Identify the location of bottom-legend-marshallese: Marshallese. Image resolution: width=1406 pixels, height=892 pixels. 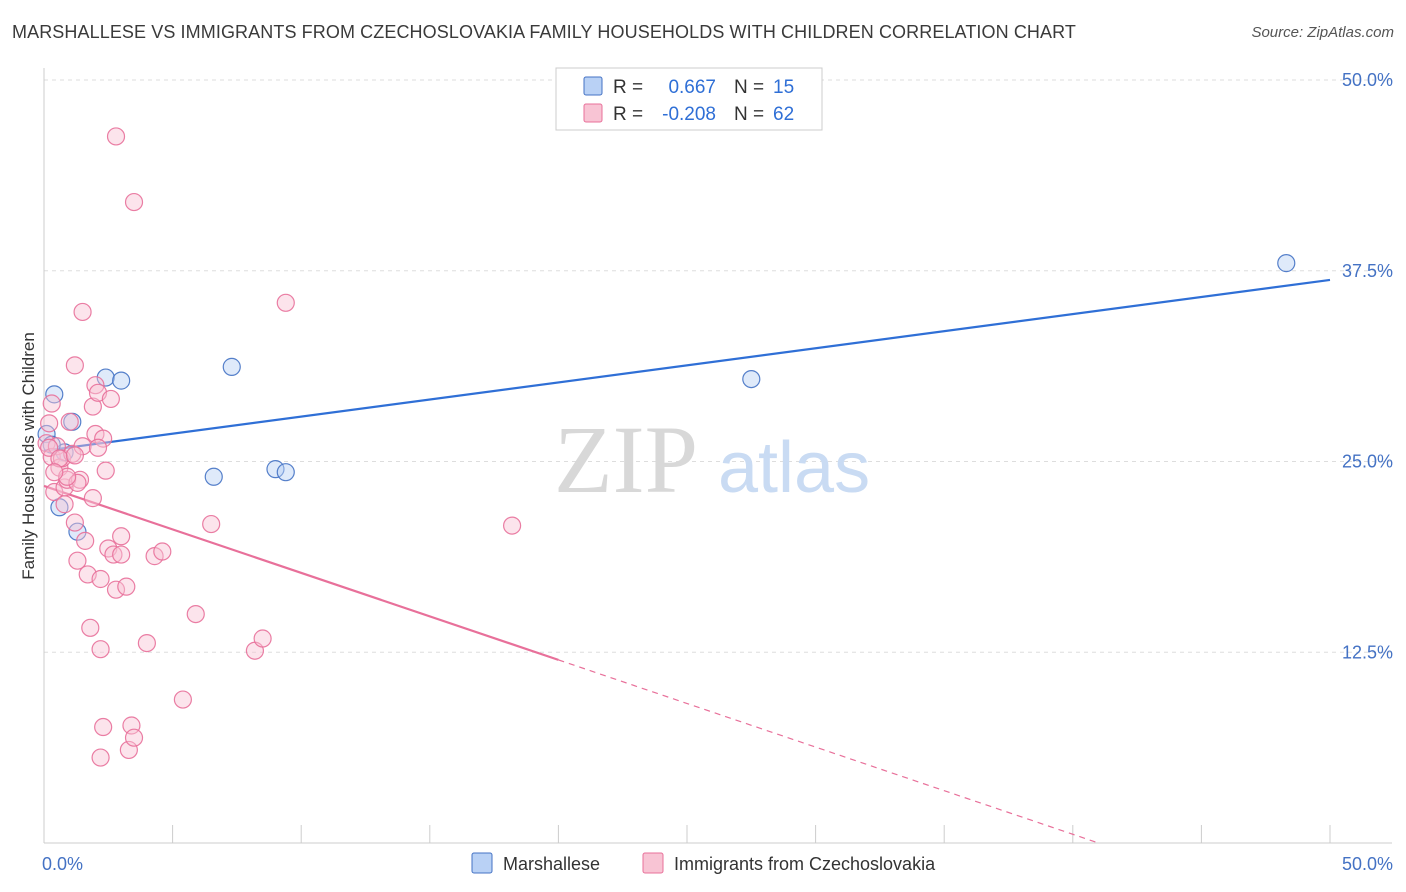
(551, 864).